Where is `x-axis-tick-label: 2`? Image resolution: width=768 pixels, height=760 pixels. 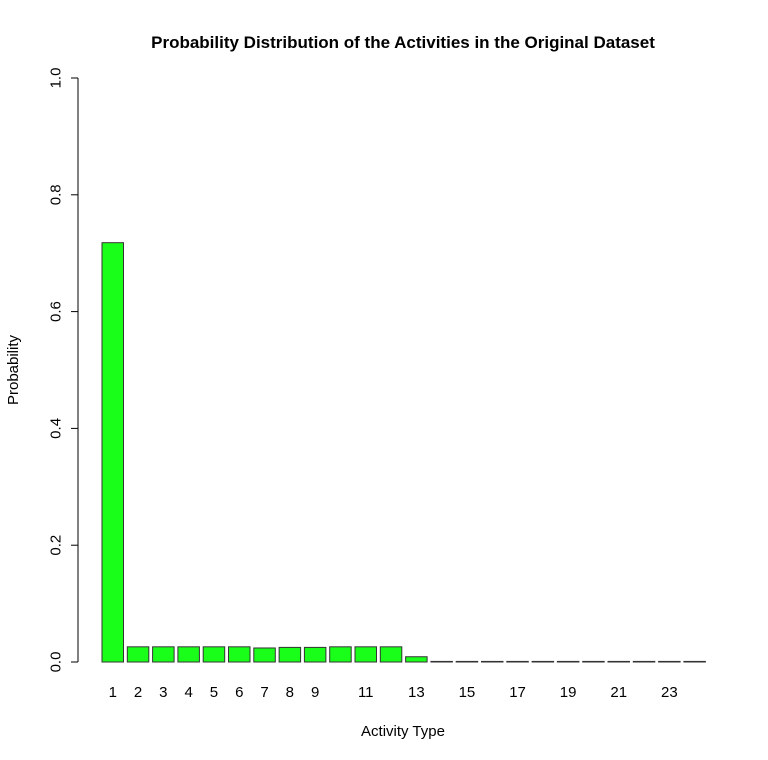 x-axis-tick-label: 2 is located at coordinates (138, 692).